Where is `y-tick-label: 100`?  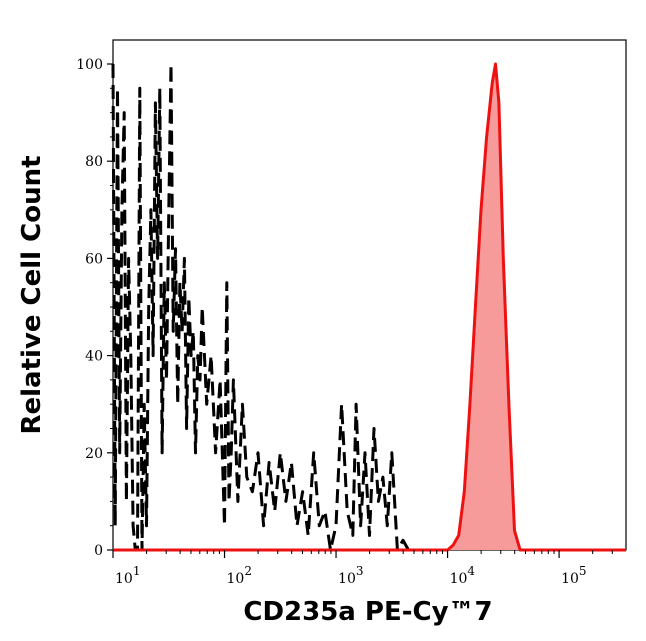
y-tick-label: 100 is located at coordinates (89, 65).